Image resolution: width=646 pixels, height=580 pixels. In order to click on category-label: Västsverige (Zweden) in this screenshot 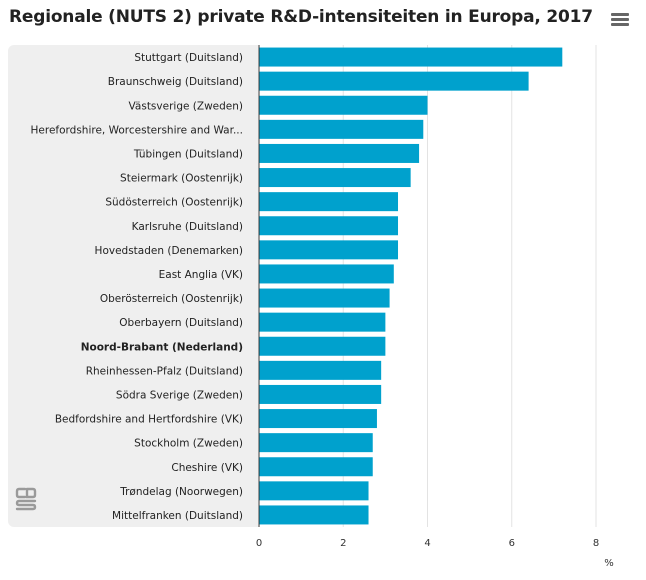, I will do `click(186, 106)`.